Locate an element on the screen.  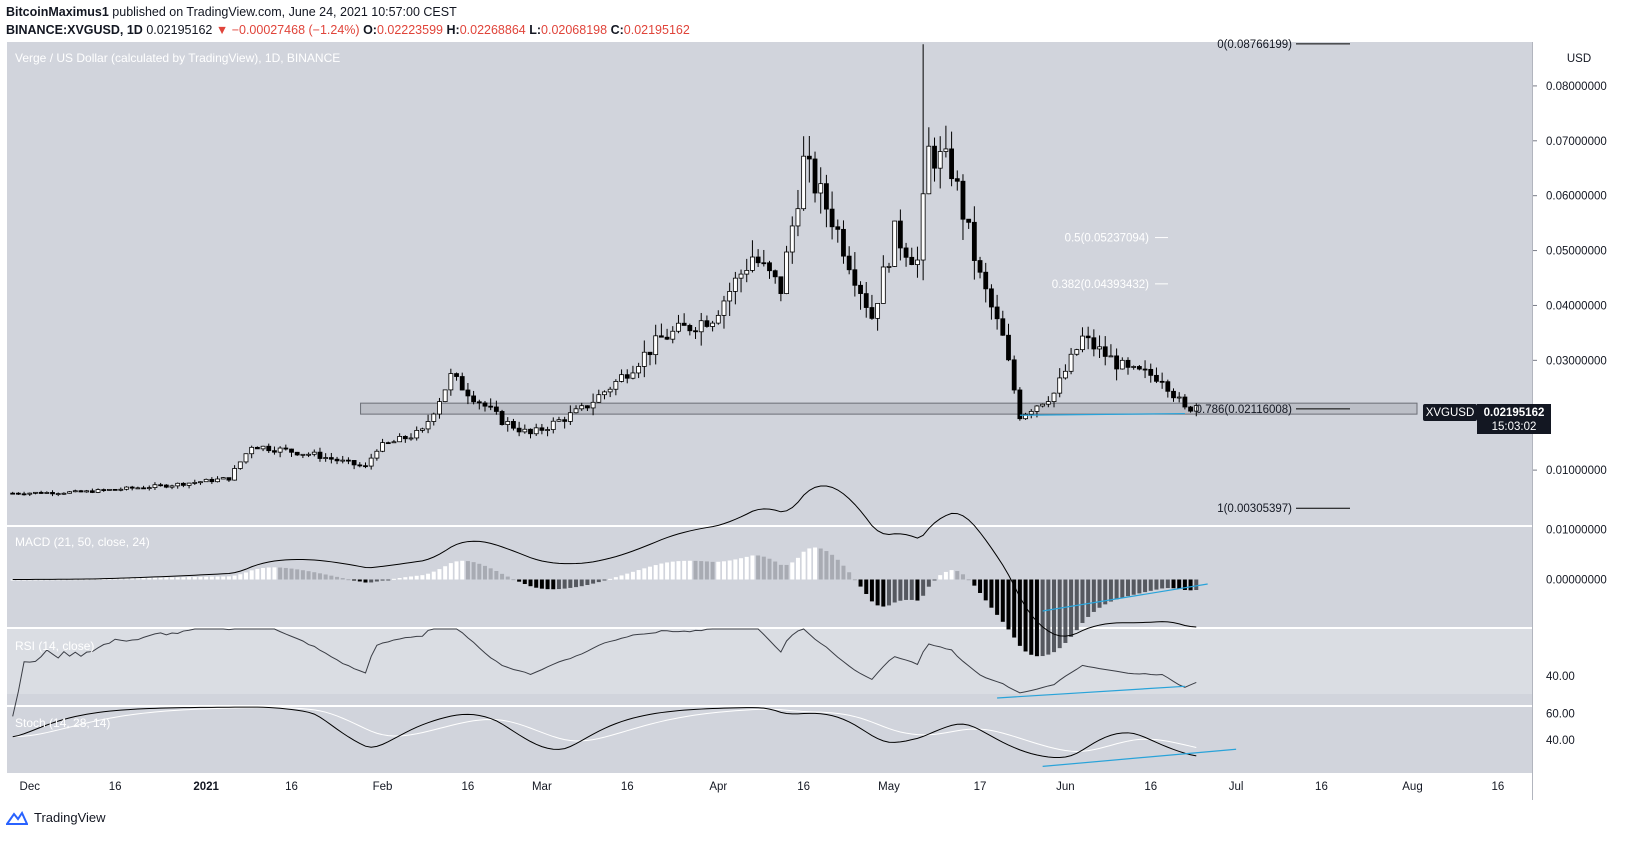
time-axis is located at coordinates (769, 786).